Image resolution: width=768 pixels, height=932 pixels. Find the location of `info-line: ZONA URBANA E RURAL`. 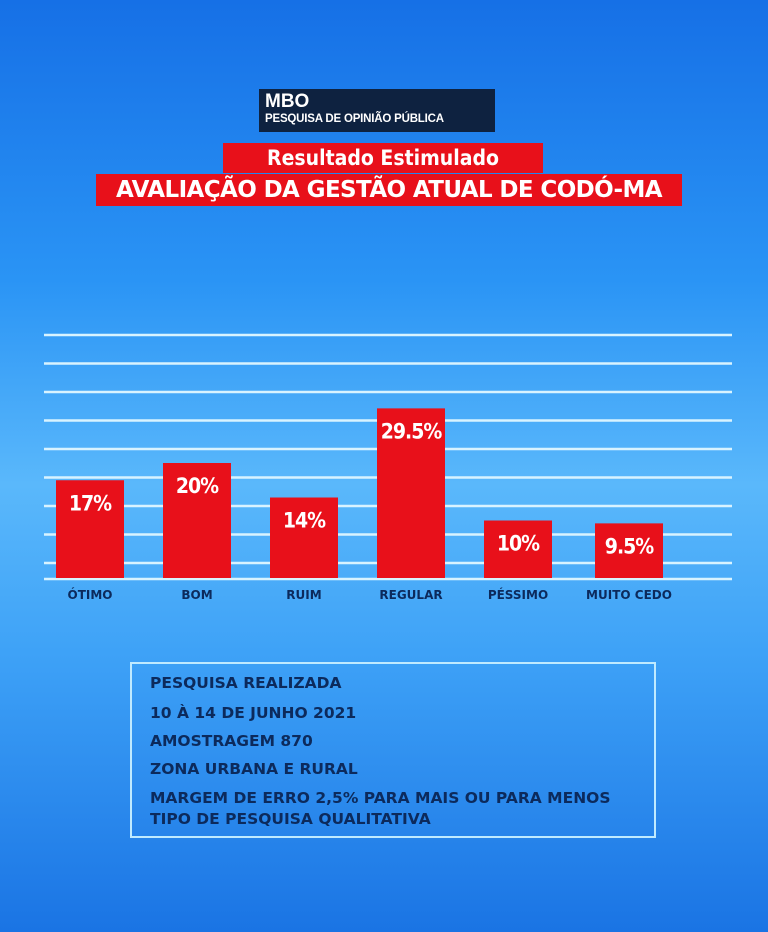

info-line: ZONA URBANA E RURAL is located at coordinates (254, 769).